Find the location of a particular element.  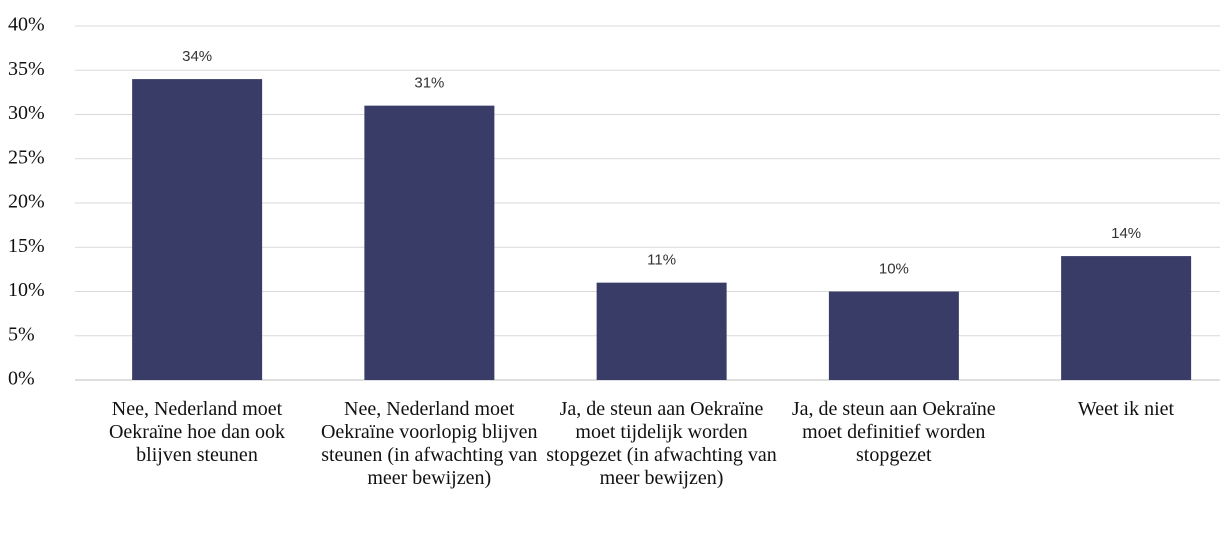

value-label: 14% is located at coordinates (1126, 233).